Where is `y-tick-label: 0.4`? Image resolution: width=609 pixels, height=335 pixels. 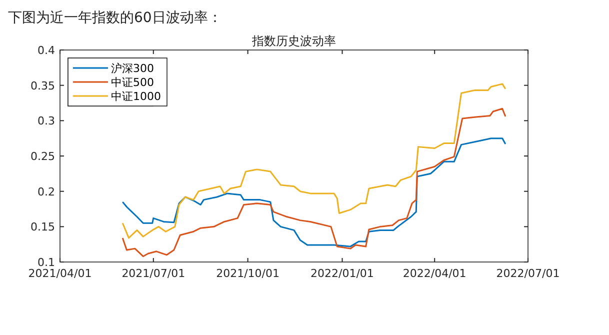
y-tick-label: 0.4 is located at coordinates (46, 50).